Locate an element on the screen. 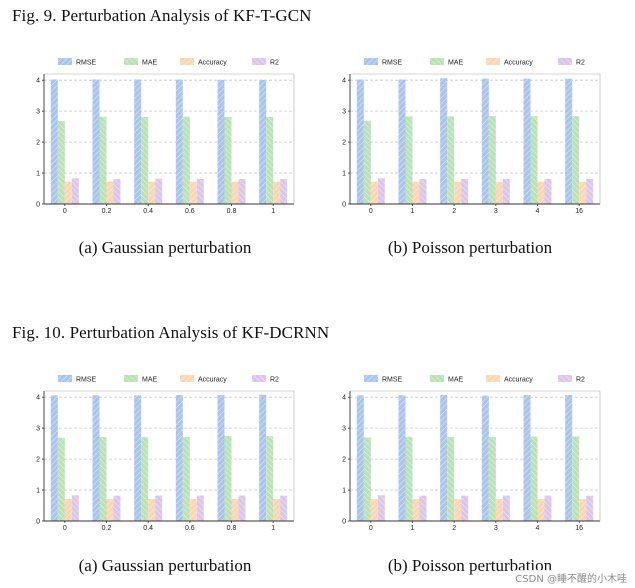 This screenshot has width=635, height=588. chart-fig10-gaussian: 0 1 2 3 4 0 0.2 0.4 0.6 0.8 1 RMSE MAE Accuracy R2 is located at coordinates (165, 453).